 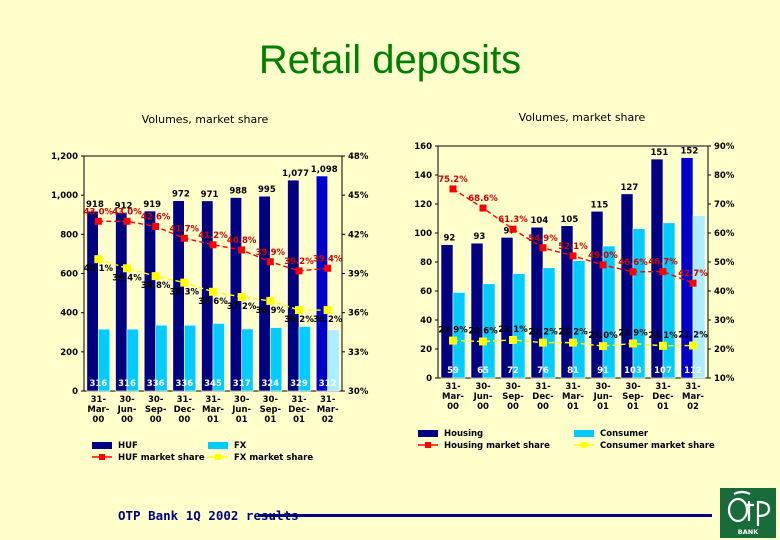 What do you see at coordinates (213, 302) in the screenshot?
I see `left-share-b-label: 37.6%` at bounding box center [213, 302].